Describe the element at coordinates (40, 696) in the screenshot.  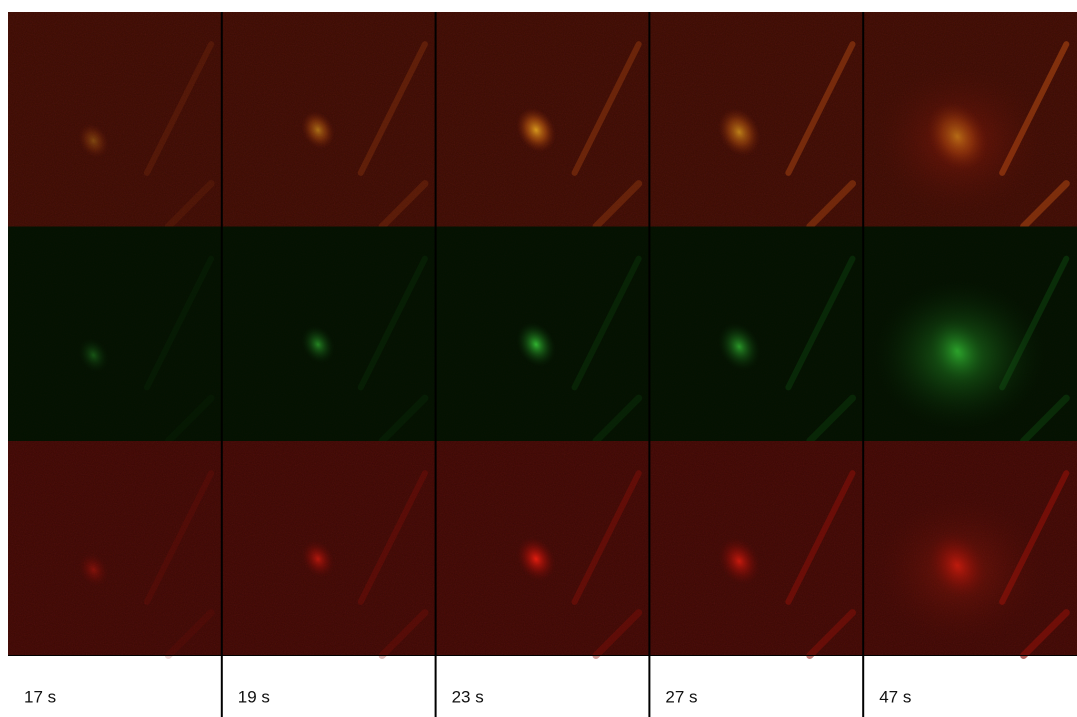
I see `time-label: 17 s` at that location.